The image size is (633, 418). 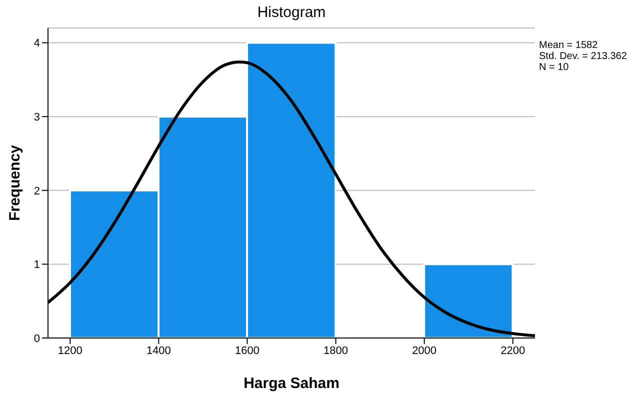 I want to click on x-tick-label: 2200, so click(x=513, y=350).